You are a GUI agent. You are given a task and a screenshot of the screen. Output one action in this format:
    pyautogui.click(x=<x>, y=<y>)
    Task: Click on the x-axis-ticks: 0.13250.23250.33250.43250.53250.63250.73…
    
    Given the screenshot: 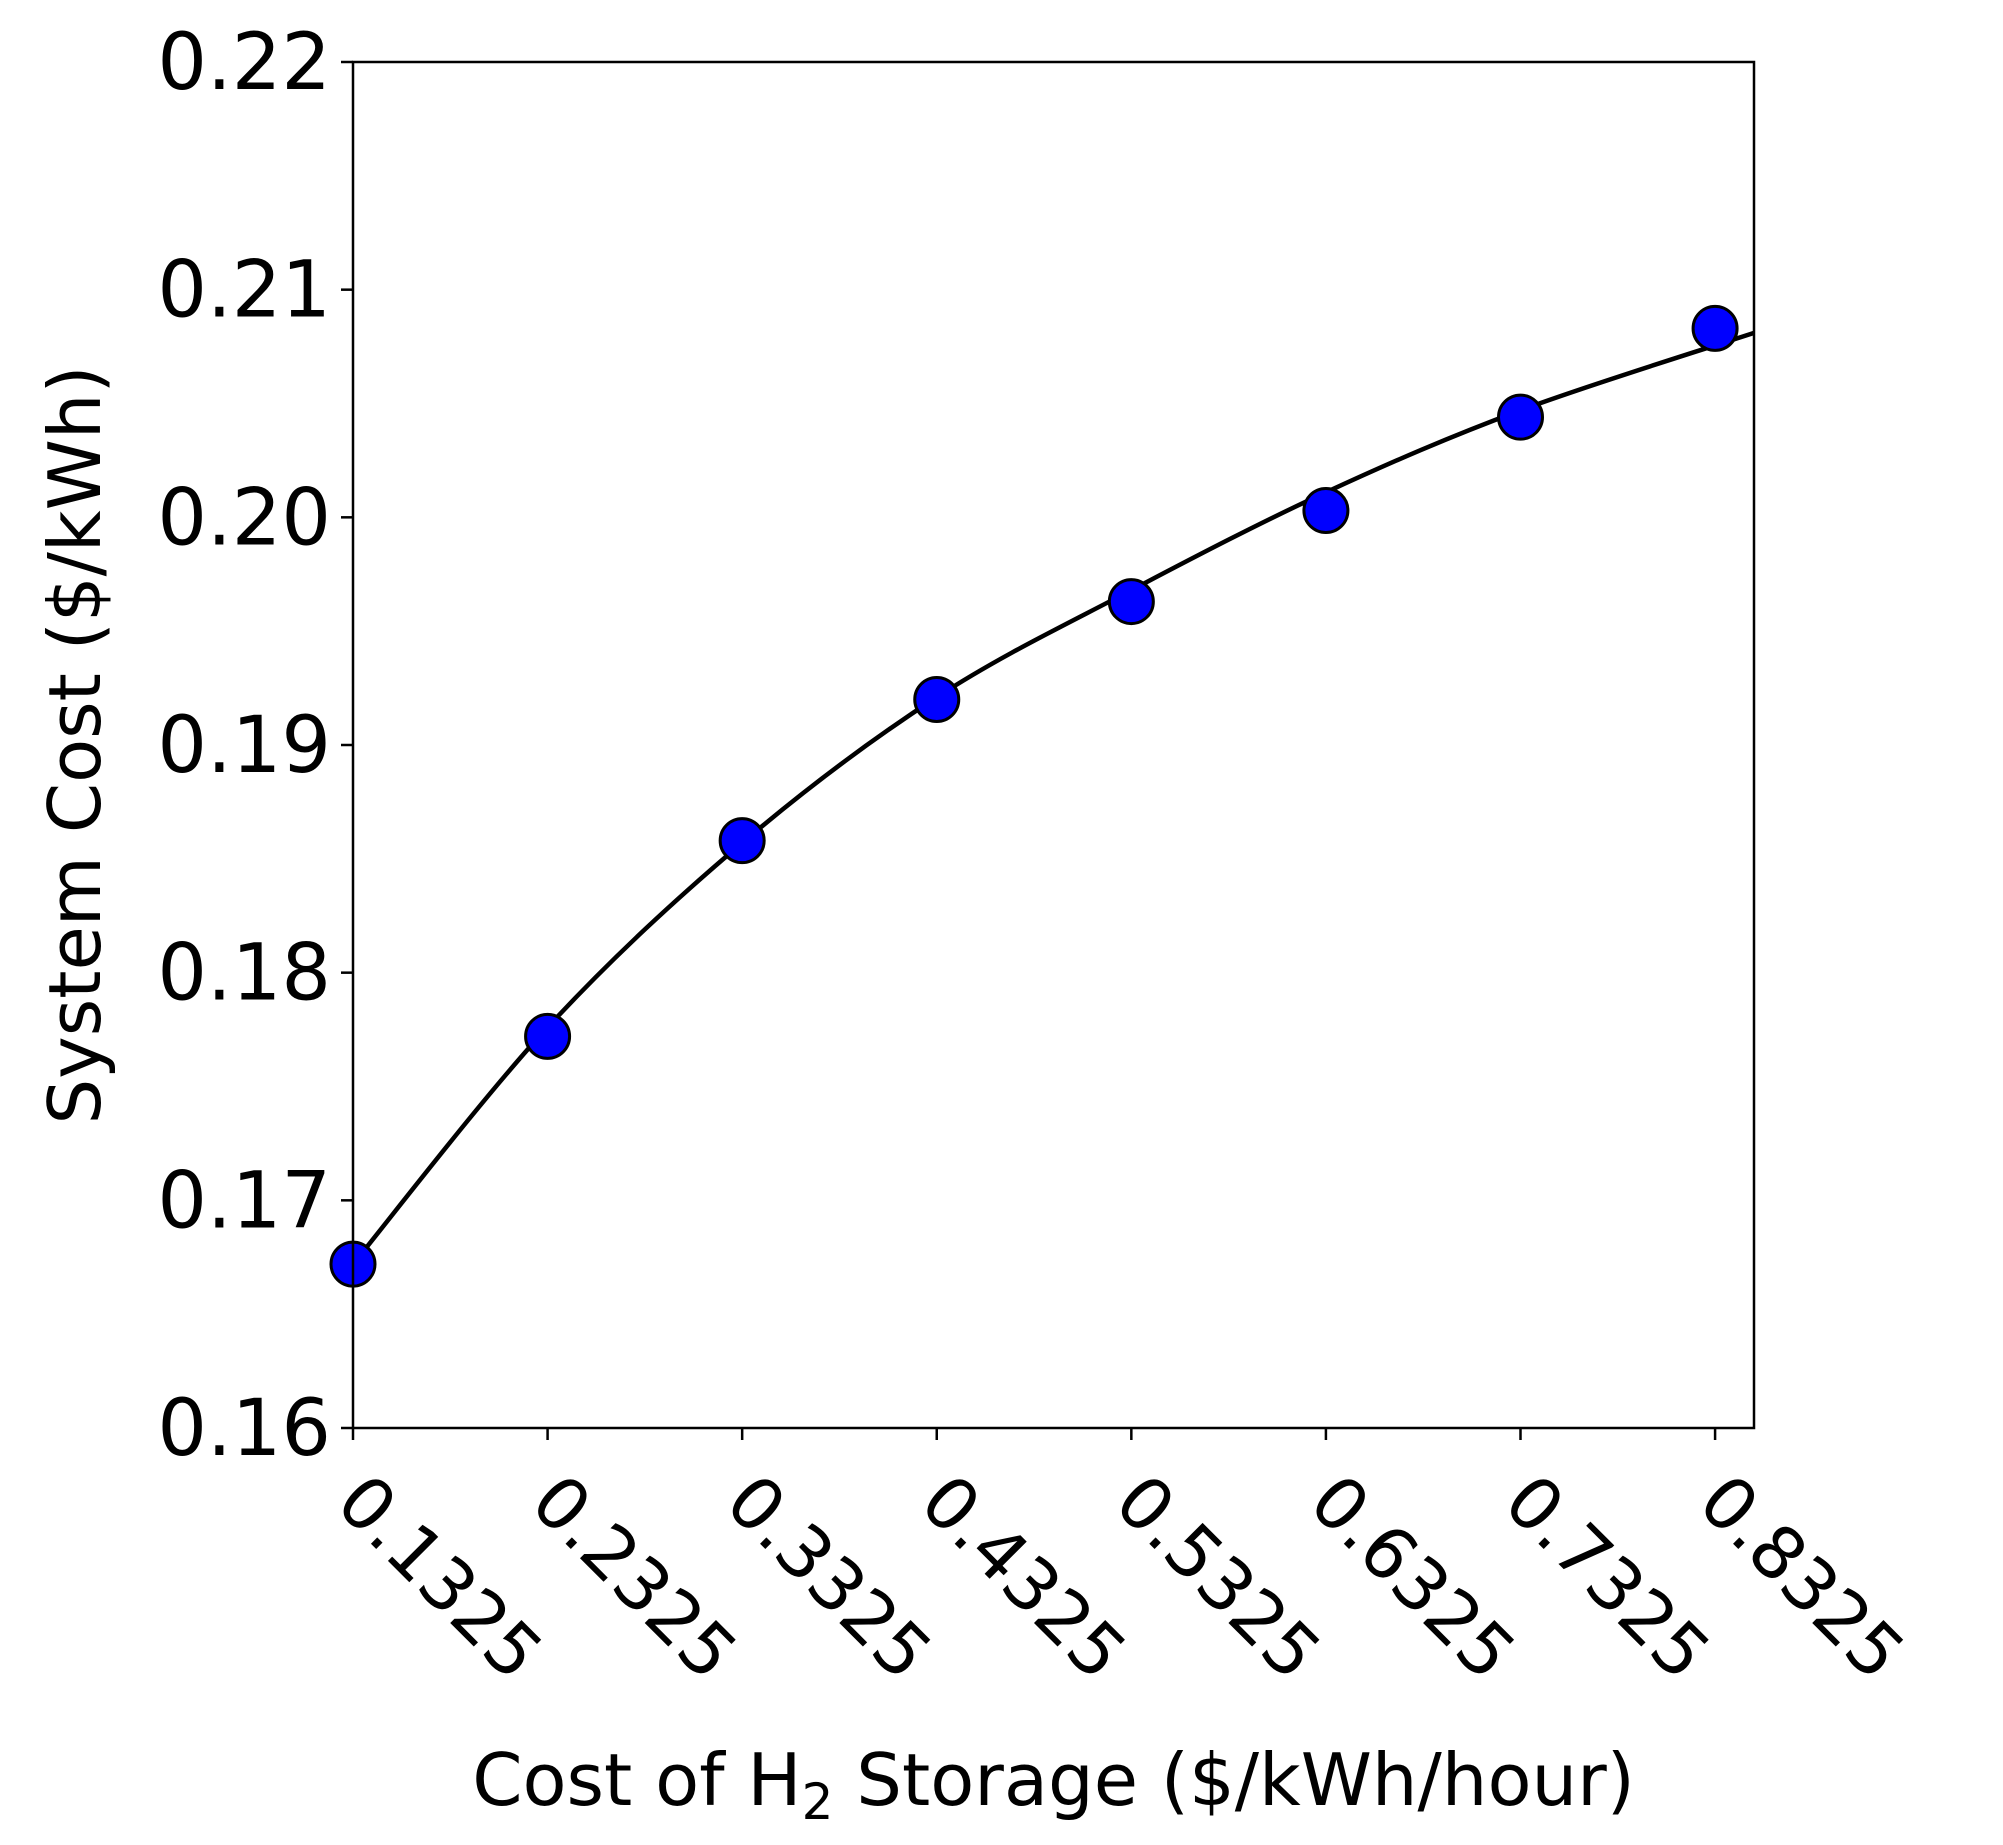 What is the action you would take?
    pyautogui.click(x=1121, y=1562)
    